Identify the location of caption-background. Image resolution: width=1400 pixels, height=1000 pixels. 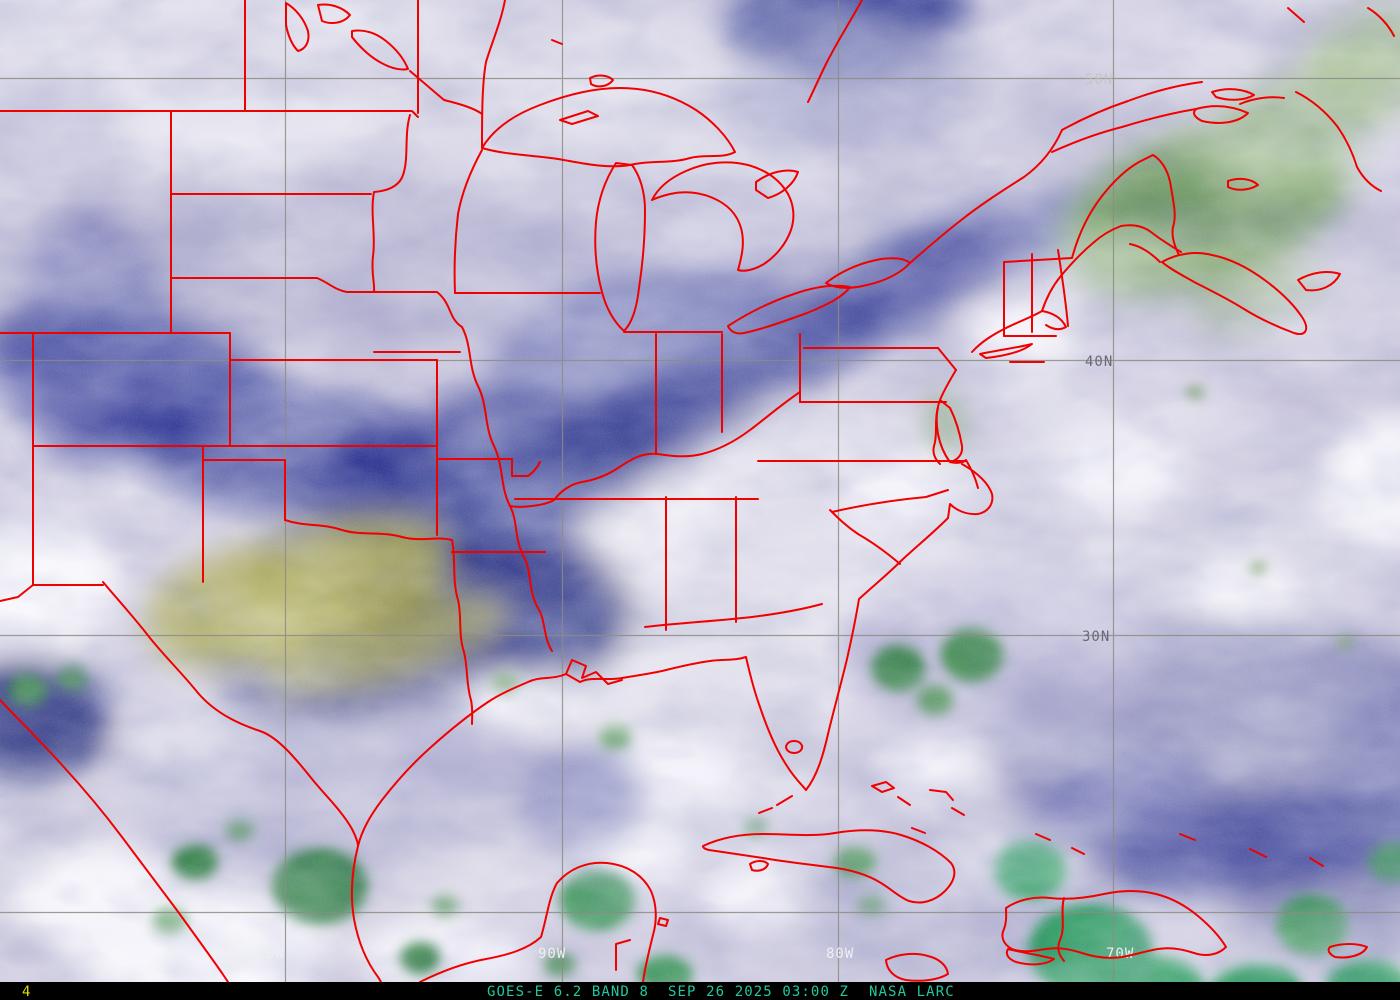
(700, 991).